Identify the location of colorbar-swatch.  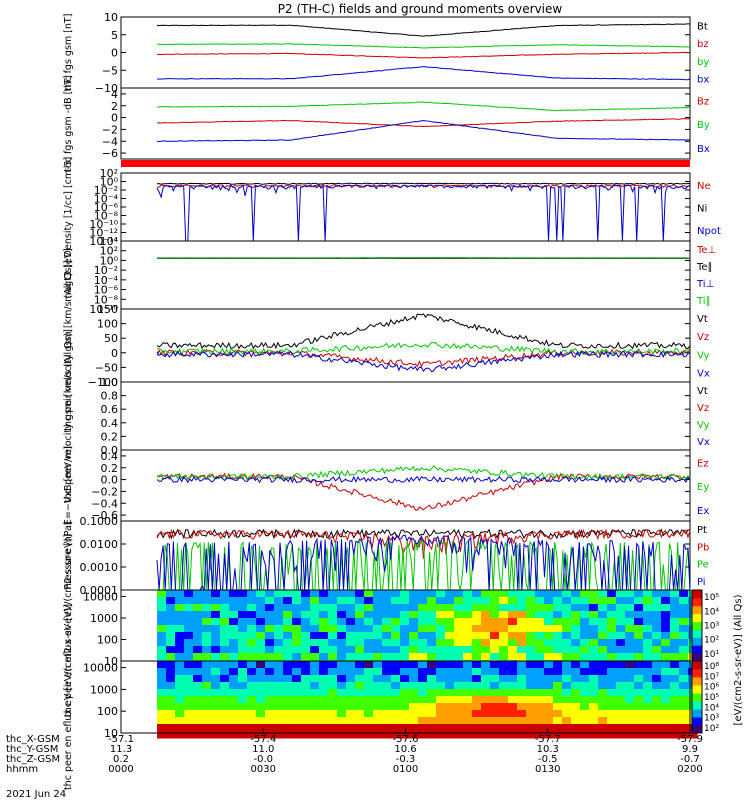
(697, 626).